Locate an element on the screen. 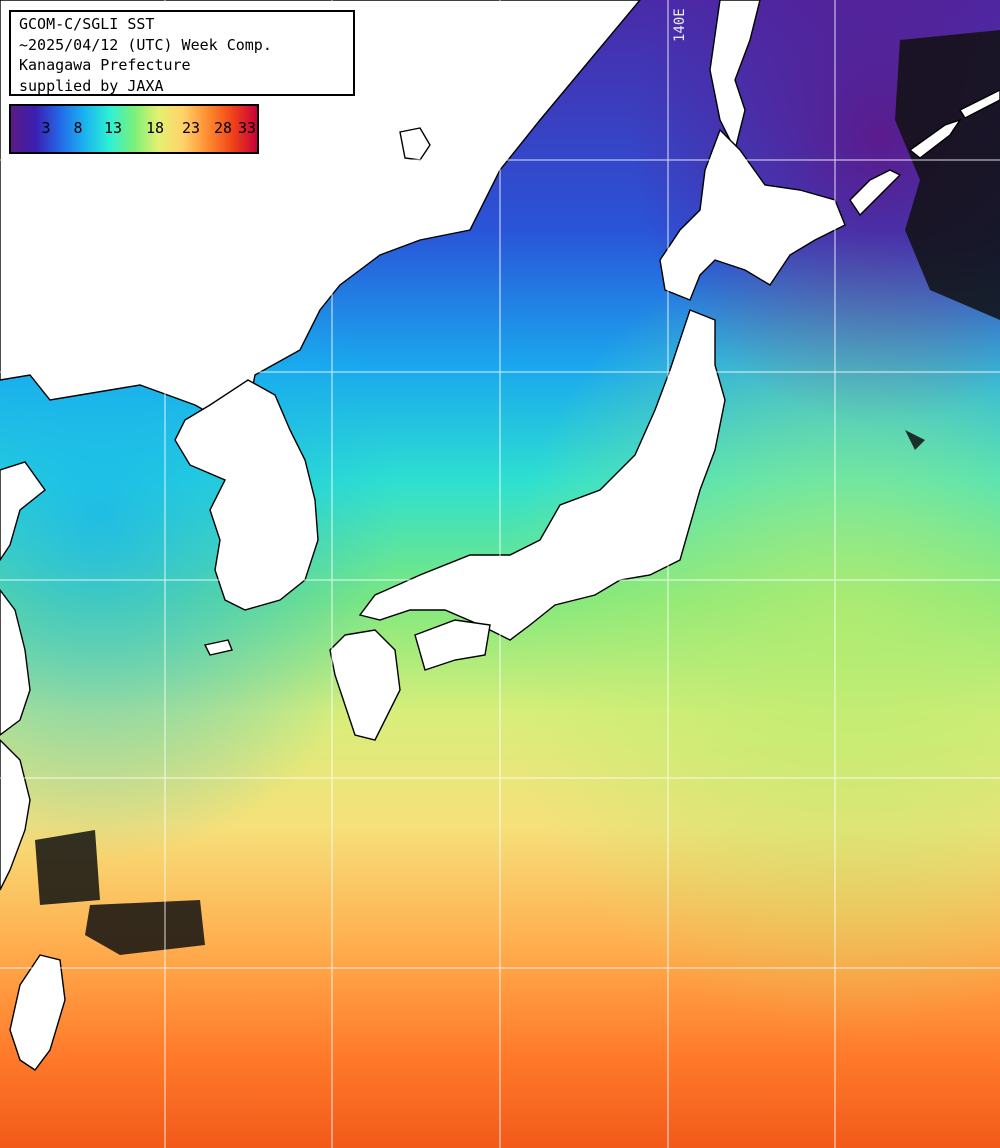  honshu is located at coordinates (542, 475).